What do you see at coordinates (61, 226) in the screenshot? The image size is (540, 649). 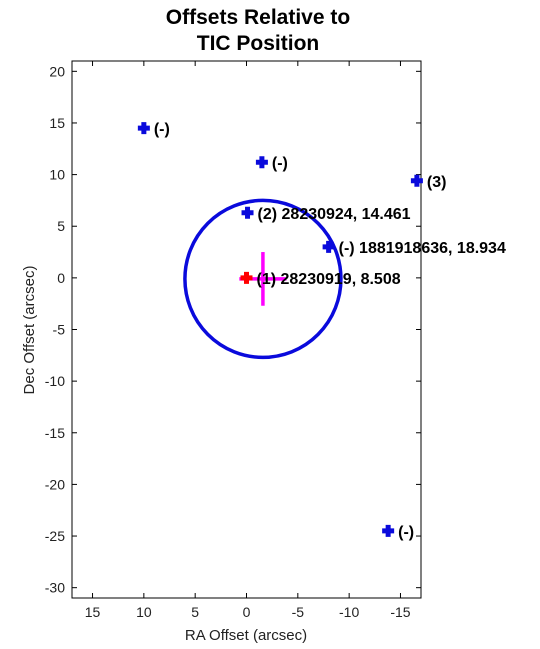 I see `y-tick-label: 5` at bounding box center [61, 226].